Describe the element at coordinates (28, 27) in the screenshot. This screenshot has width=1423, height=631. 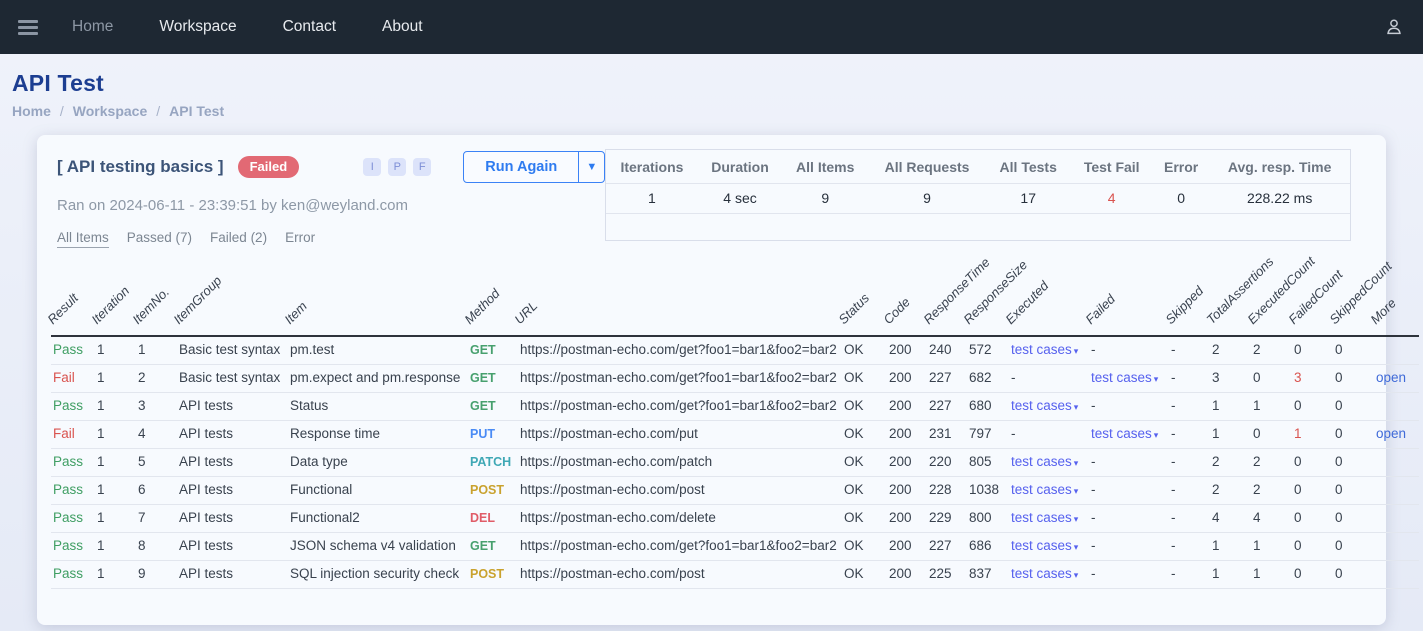
I see `hamburger-menu-icon` at that location.